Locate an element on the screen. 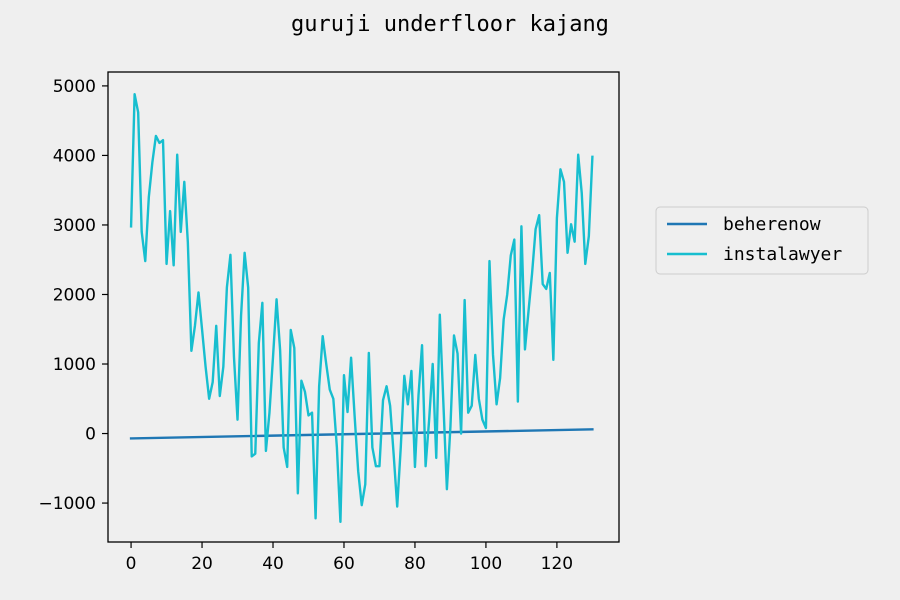 This screenshot has width=900, height=600. y-tick-label: 1000 is located at coordinates (74, 365).